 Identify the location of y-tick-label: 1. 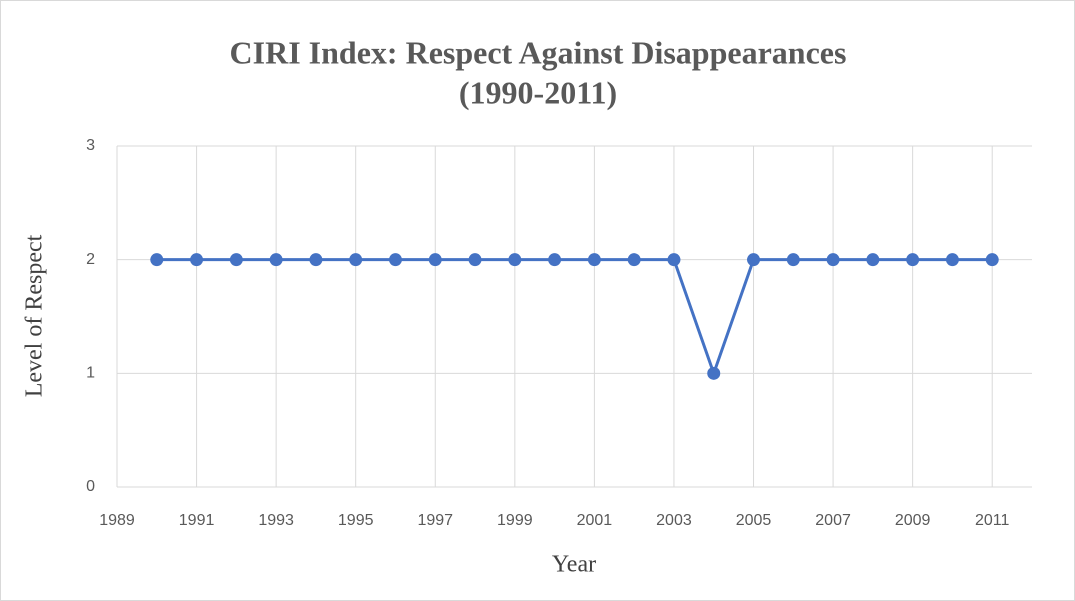
(90, 373).